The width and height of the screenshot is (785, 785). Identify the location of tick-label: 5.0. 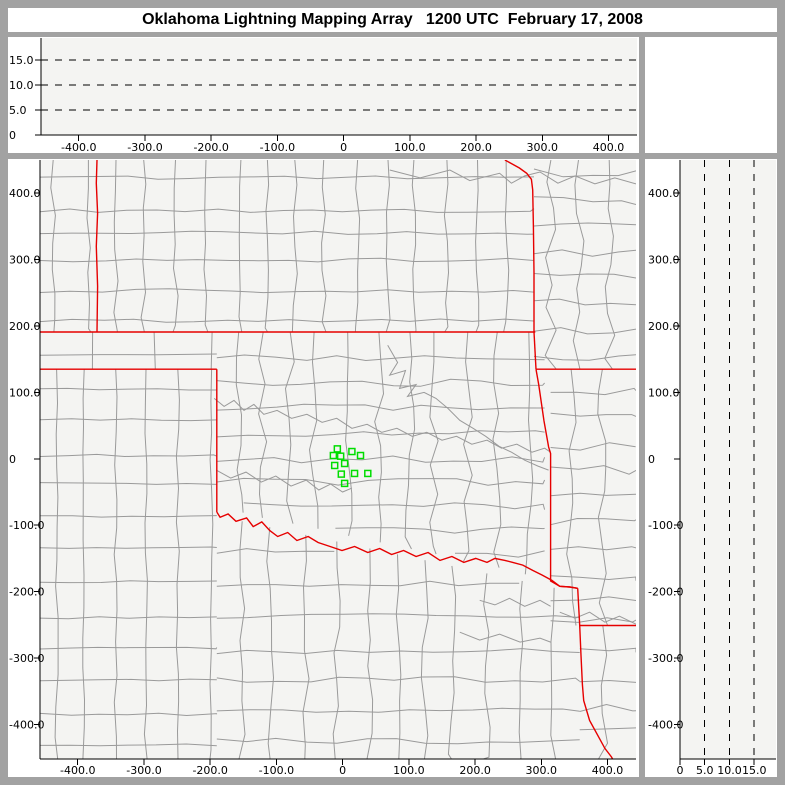
(18, 110).